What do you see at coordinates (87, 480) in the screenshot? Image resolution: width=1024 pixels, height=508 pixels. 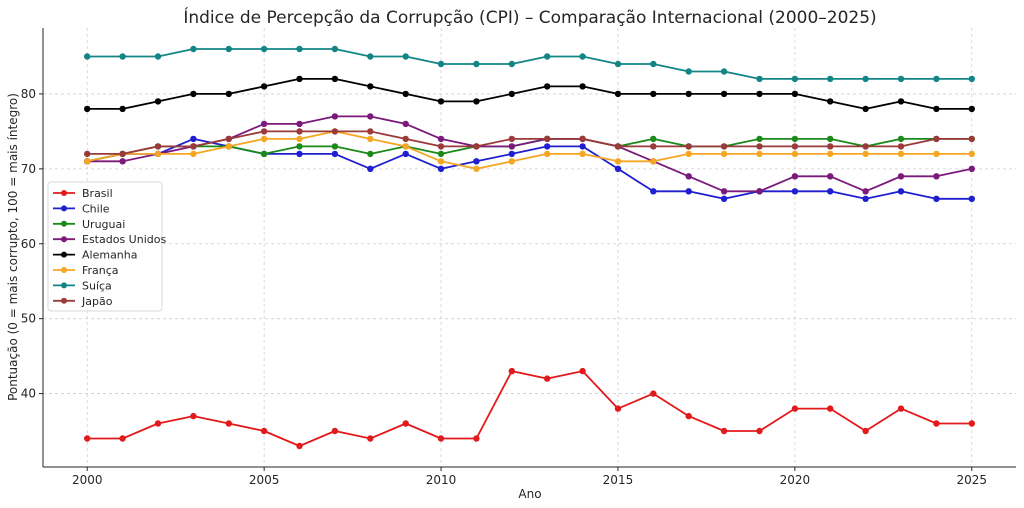 I see `x-tick-label-2000: 2000` at bounding box center [87, 480].